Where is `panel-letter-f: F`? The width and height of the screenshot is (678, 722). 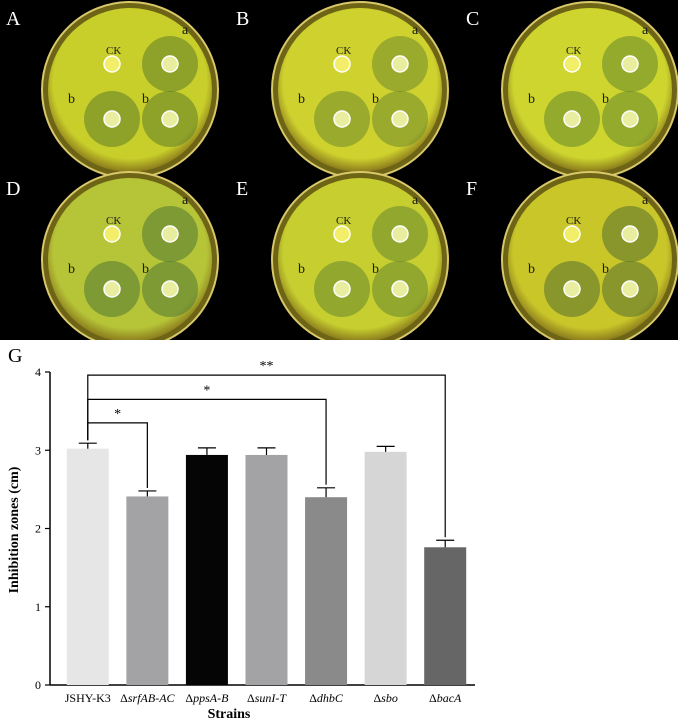 panel-letter-f: F is located at coordinates (471, 189).